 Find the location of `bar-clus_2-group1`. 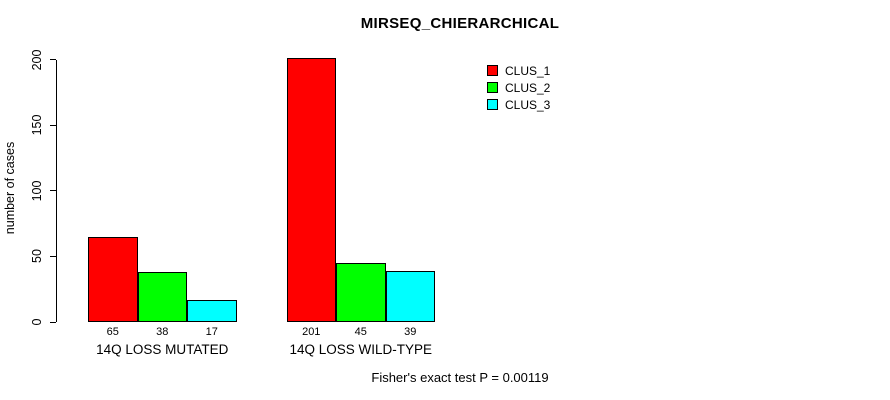

bar-clus_2-group1 is located at coordinates (162, 297).